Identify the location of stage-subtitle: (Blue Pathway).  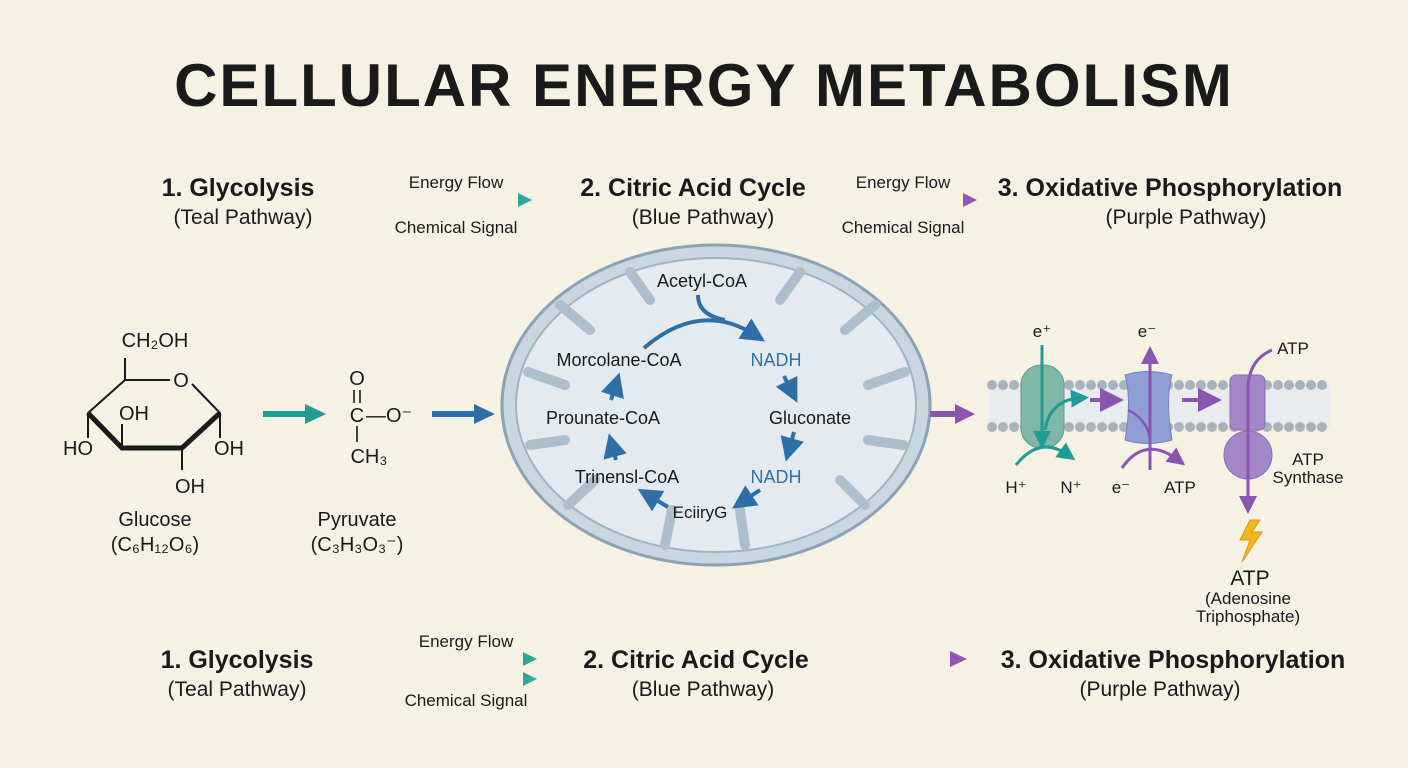
(703, 217).